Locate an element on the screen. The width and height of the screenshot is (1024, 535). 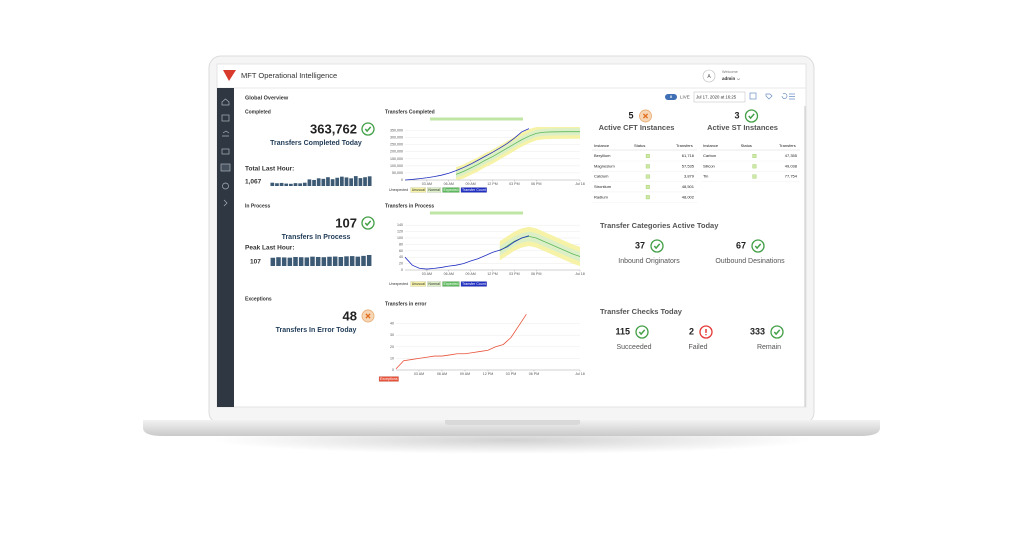
refresh-button is located at coordinates (784, 96).